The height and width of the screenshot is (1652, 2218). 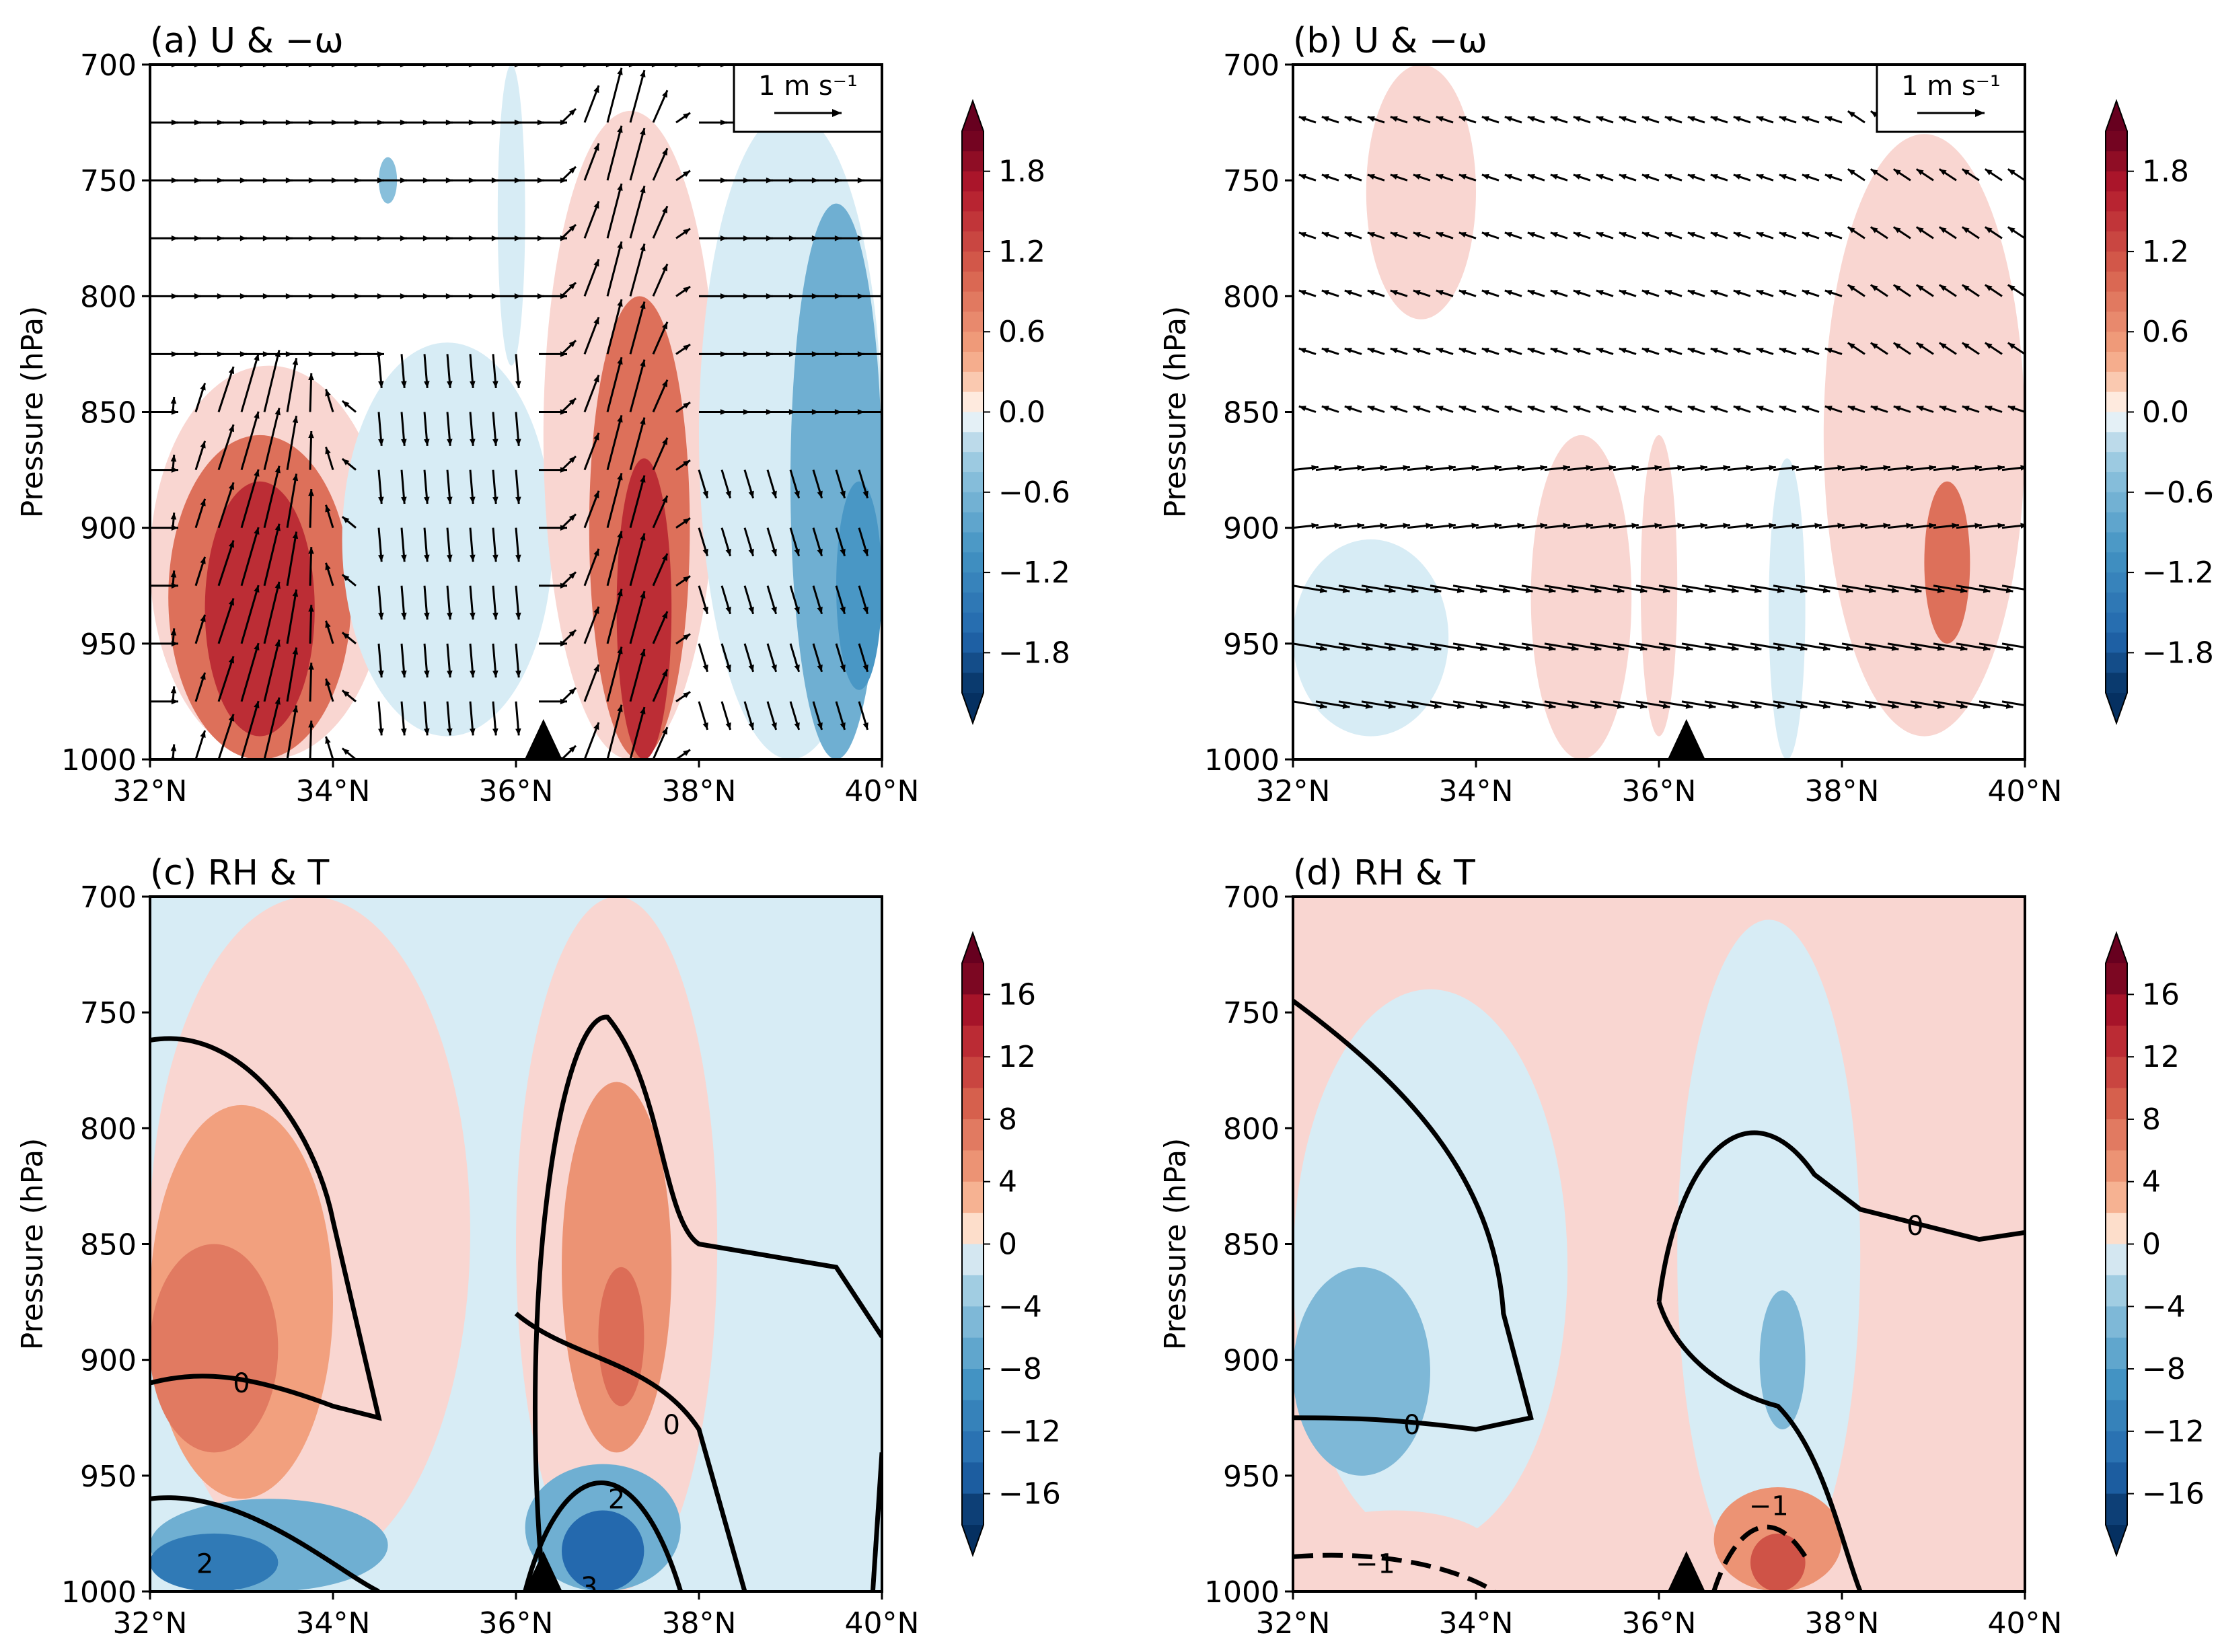 What do you see at coordinates (2151, 1245) in the screenshot?
I see `colorbar-tick-label: 0` at bounding box center [2151, 1245].